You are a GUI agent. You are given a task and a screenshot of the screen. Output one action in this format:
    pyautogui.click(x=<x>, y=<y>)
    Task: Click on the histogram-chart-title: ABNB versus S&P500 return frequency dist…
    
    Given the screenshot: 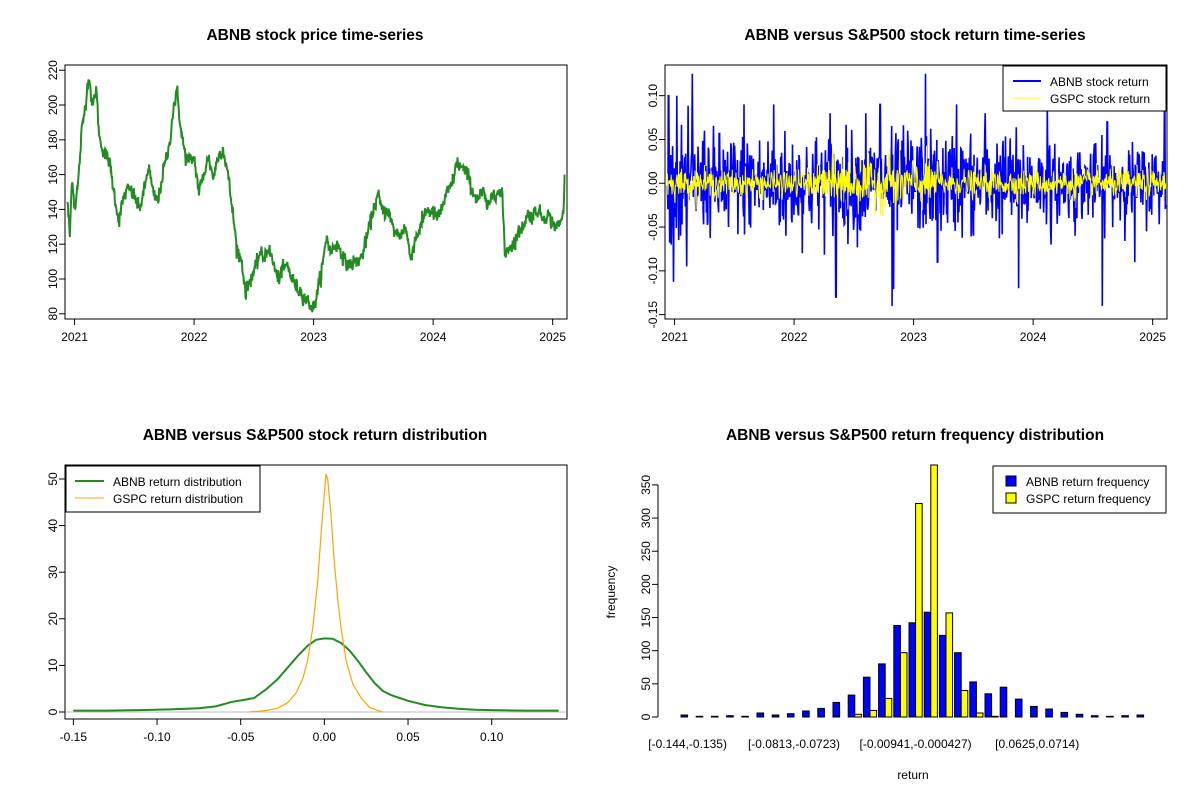 What is the action you would take?
    pyautogui.click(x=915, y=435)
    